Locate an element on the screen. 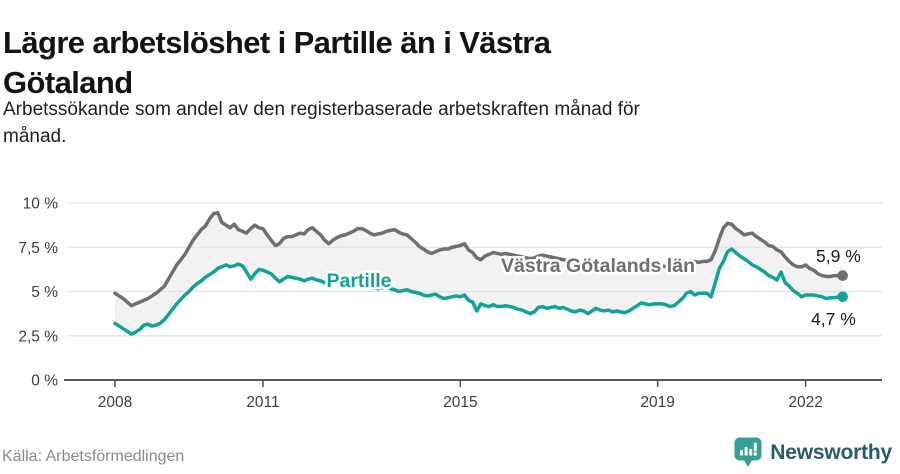 The image size is (900, 474). end-value-label-vastra-gotaland: 5,9 % is located at coordinates (838, 256).